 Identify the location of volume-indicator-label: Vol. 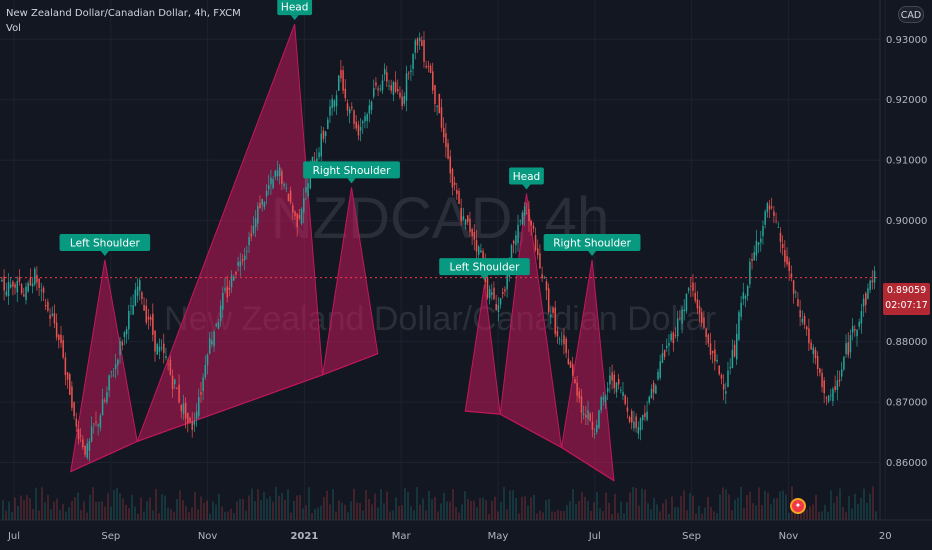
(13, 28).